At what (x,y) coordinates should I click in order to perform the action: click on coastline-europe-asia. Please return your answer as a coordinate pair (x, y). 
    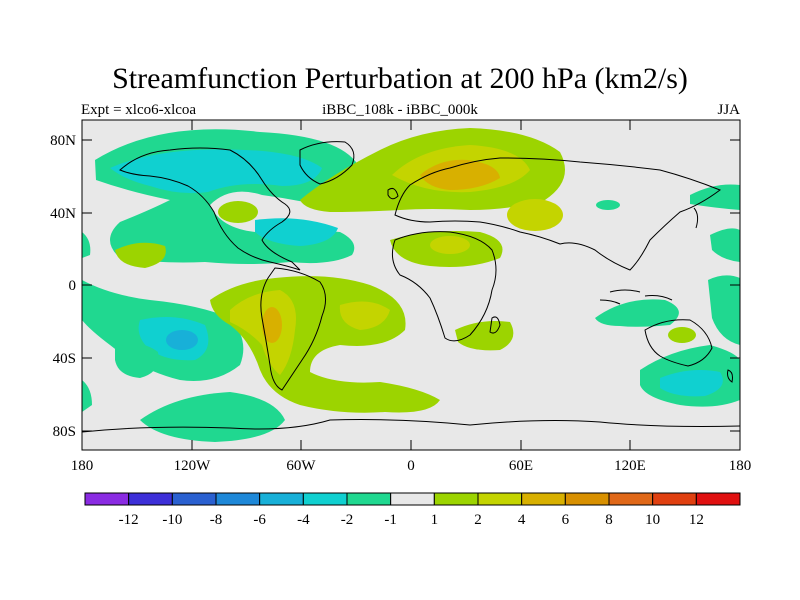
    Looking at the image, I should click on (558, 214).